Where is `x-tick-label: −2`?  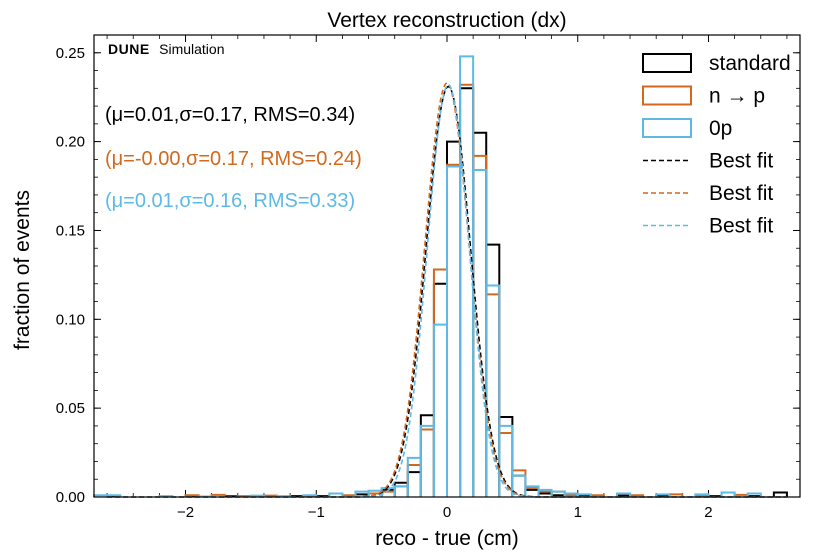
x-tick-label: −2 is located at coordinates (185, 512).